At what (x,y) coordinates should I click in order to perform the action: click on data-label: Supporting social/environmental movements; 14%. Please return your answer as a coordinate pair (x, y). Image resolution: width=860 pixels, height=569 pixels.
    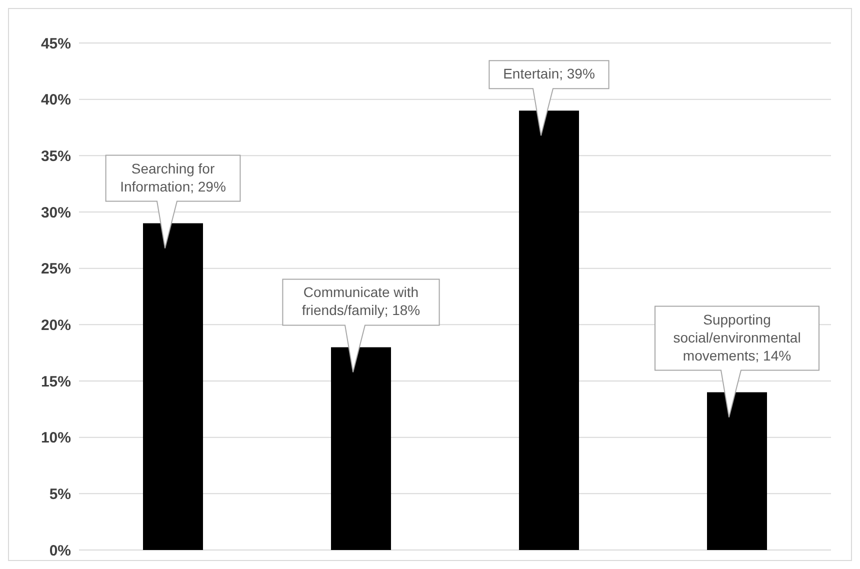
    Looking at the image, I should click on (737, 337).